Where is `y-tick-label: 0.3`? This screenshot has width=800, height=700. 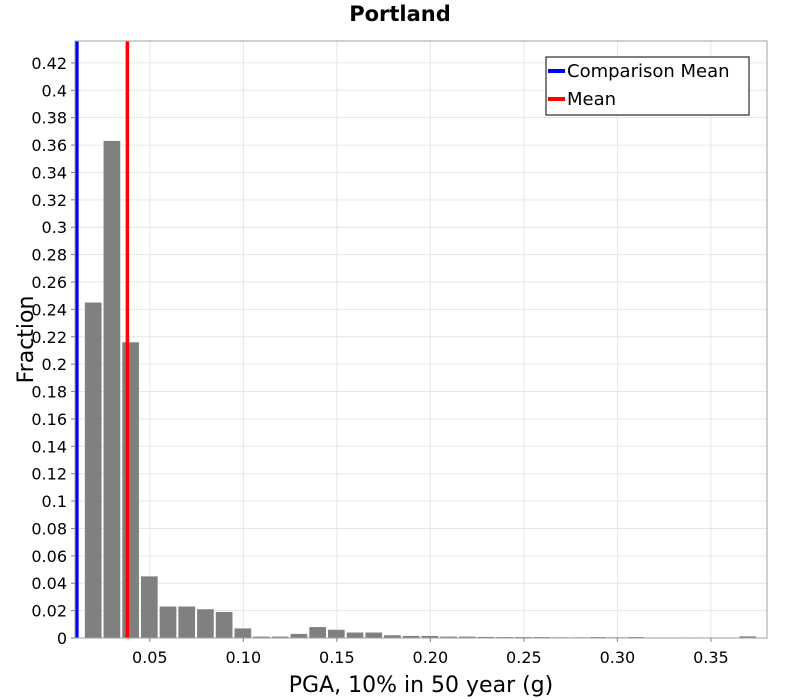
y-tick-label: 0.3 is located at coordinates (54, 227).